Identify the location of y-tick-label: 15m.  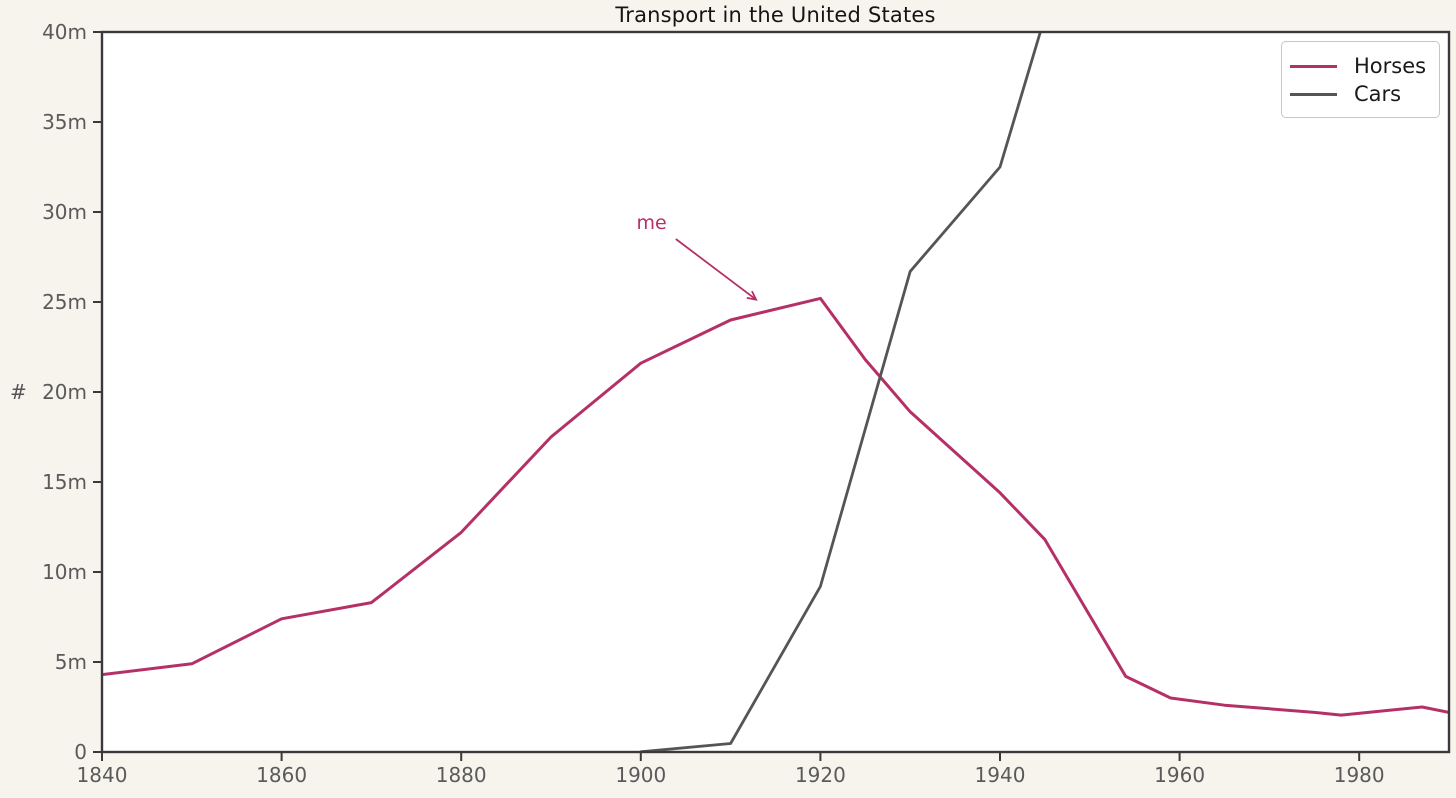
(64, 482).